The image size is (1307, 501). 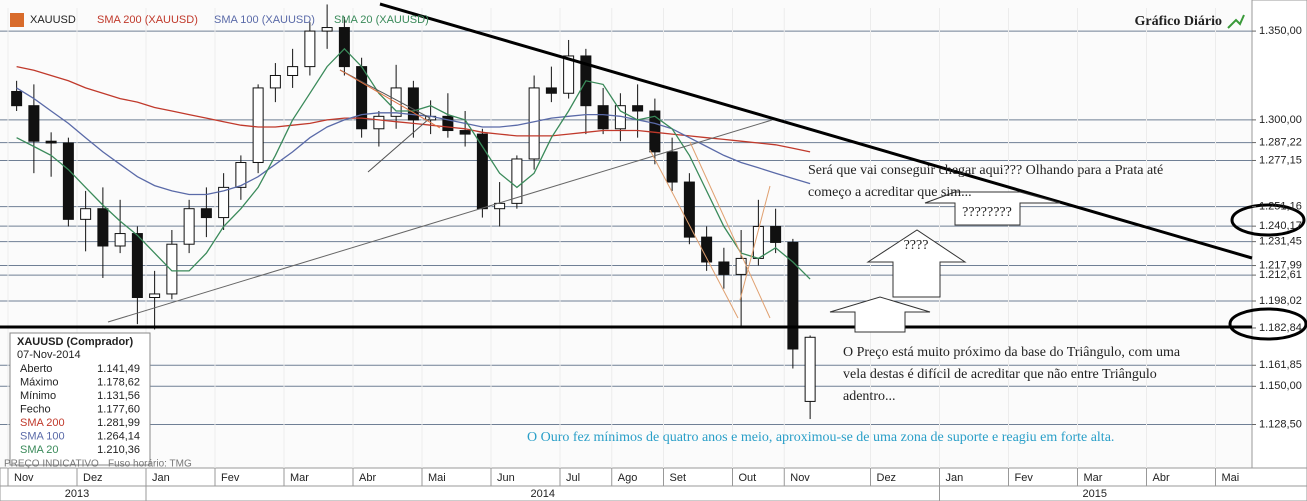 I want to click on legend-entry: SMA 100 (XAUUSD), so click(x=264, y=20).